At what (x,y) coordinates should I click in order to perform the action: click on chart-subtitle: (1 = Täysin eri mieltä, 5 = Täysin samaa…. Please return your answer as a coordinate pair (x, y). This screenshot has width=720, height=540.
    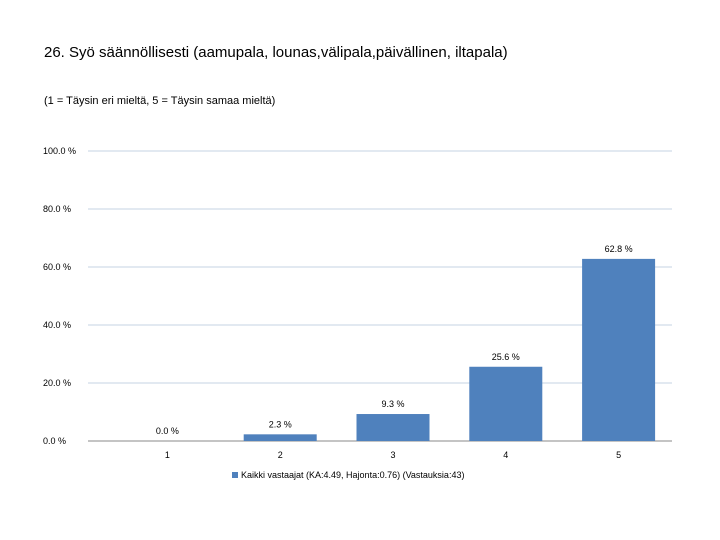
    Looking at the image, I should click on (160, 101).